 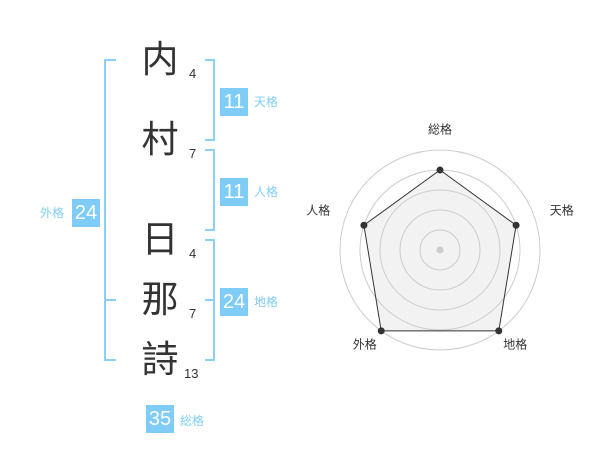 What do you see at coordinates (210, 300) in the screenshot?
I see `chikaku-bracket-tick` at bounding box center [210, 300].